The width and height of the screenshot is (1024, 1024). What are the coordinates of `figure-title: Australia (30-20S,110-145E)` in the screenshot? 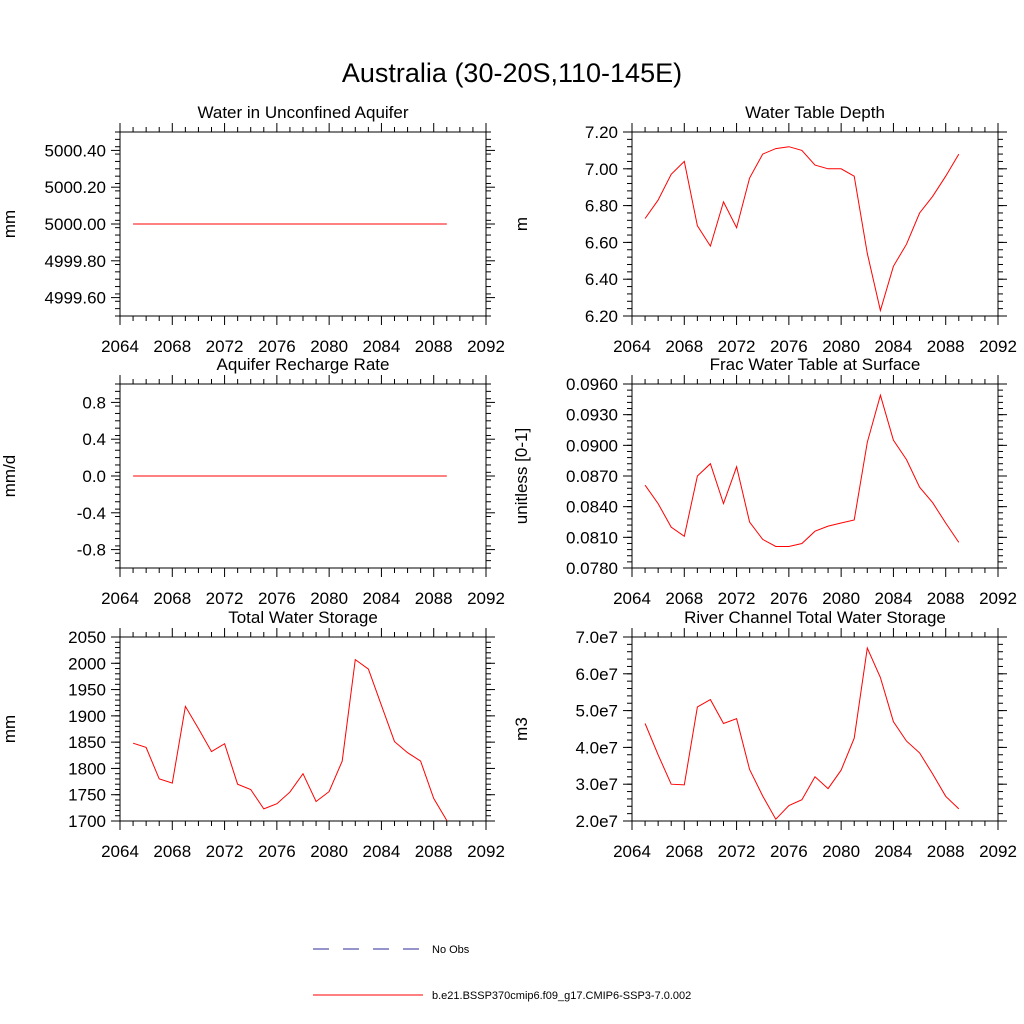 It's located at (512, 73).